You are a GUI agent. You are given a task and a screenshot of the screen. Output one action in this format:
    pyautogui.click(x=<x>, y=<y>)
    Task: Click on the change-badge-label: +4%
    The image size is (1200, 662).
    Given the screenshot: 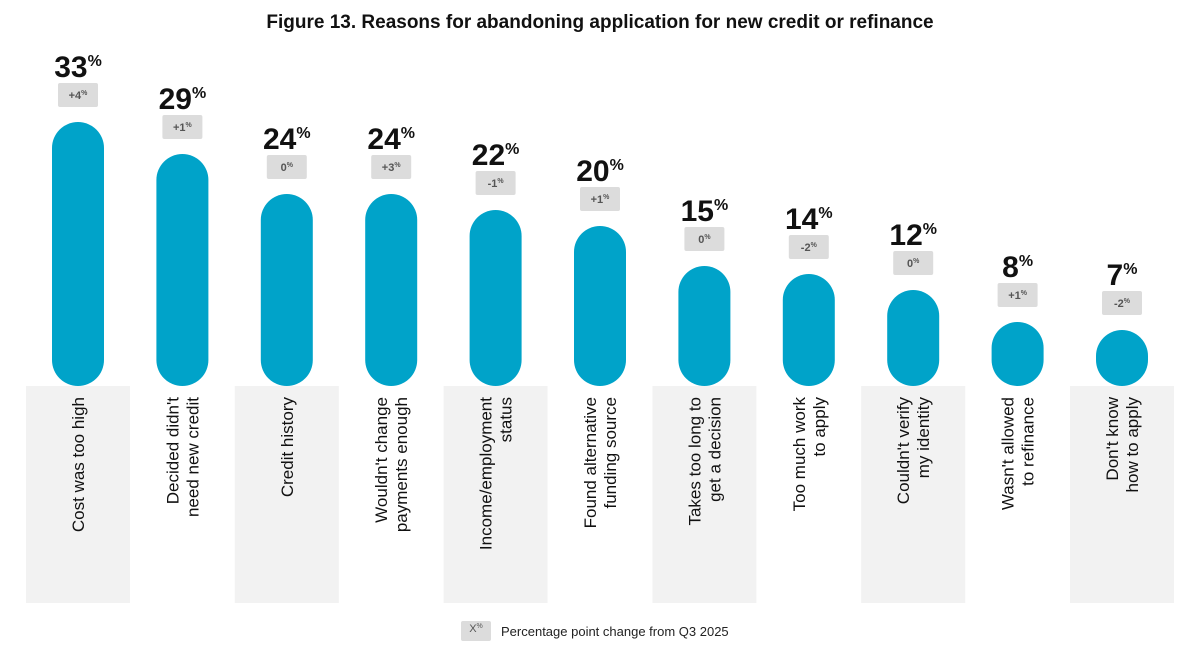 What is the action you would take?
    pyautogui.click(x=79, y=96)
    